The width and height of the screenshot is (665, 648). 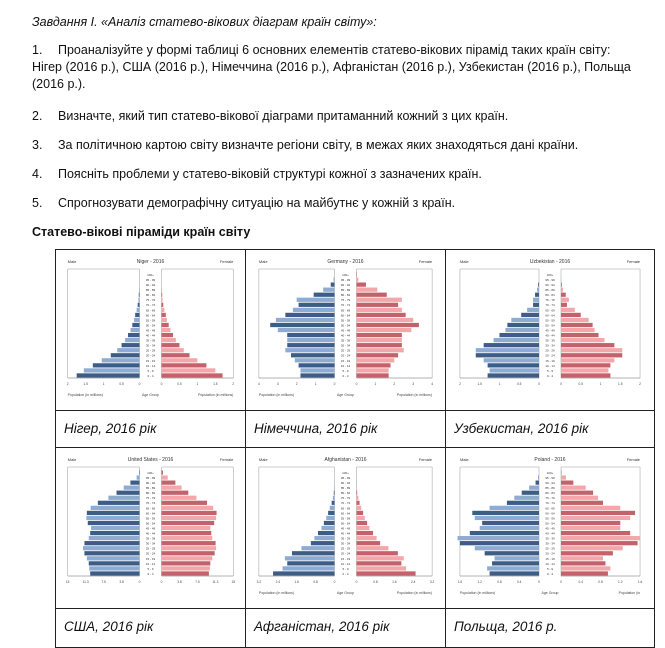 I want to click on age-group-label: 75 - 79, so click(x=151, y=498).